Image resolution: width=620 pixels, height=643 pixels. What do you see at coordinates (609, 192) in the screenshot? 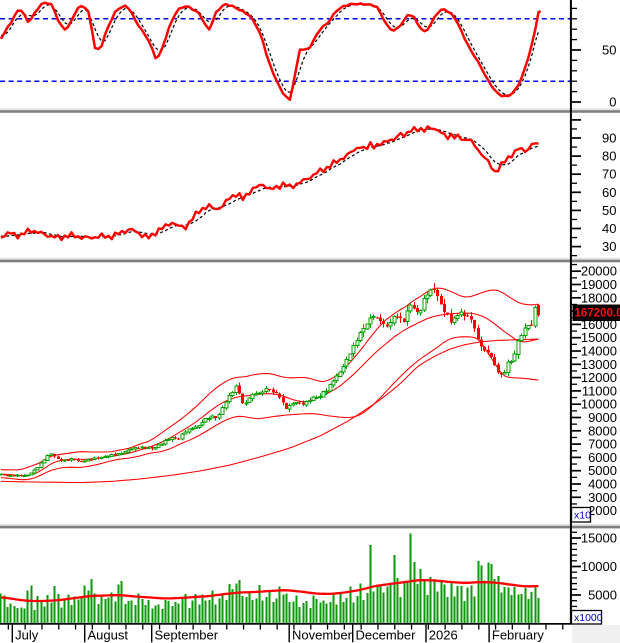
I see `svg-text: 60` at bounding box center [609, 192].